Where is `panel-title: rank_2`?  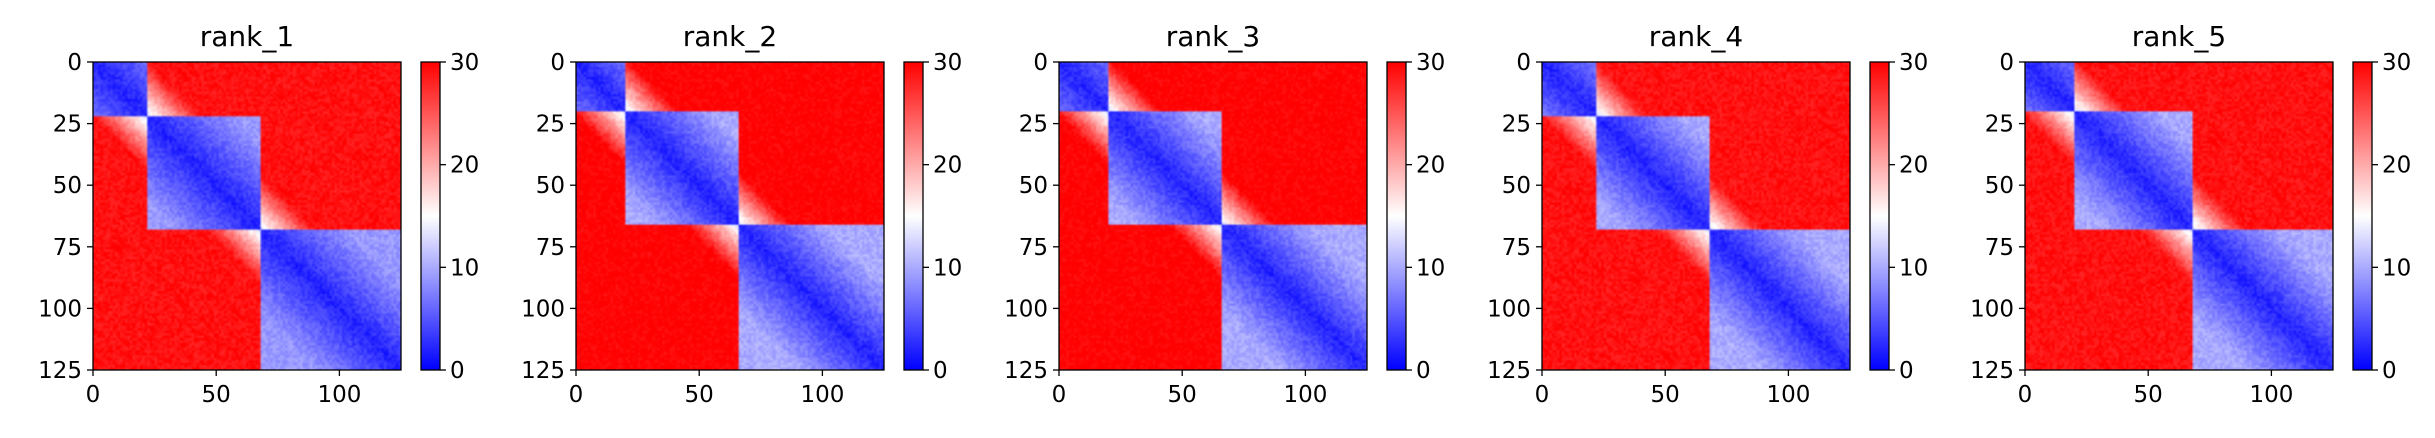
panel-title: rank_2 is located at coordinates (730, 36).